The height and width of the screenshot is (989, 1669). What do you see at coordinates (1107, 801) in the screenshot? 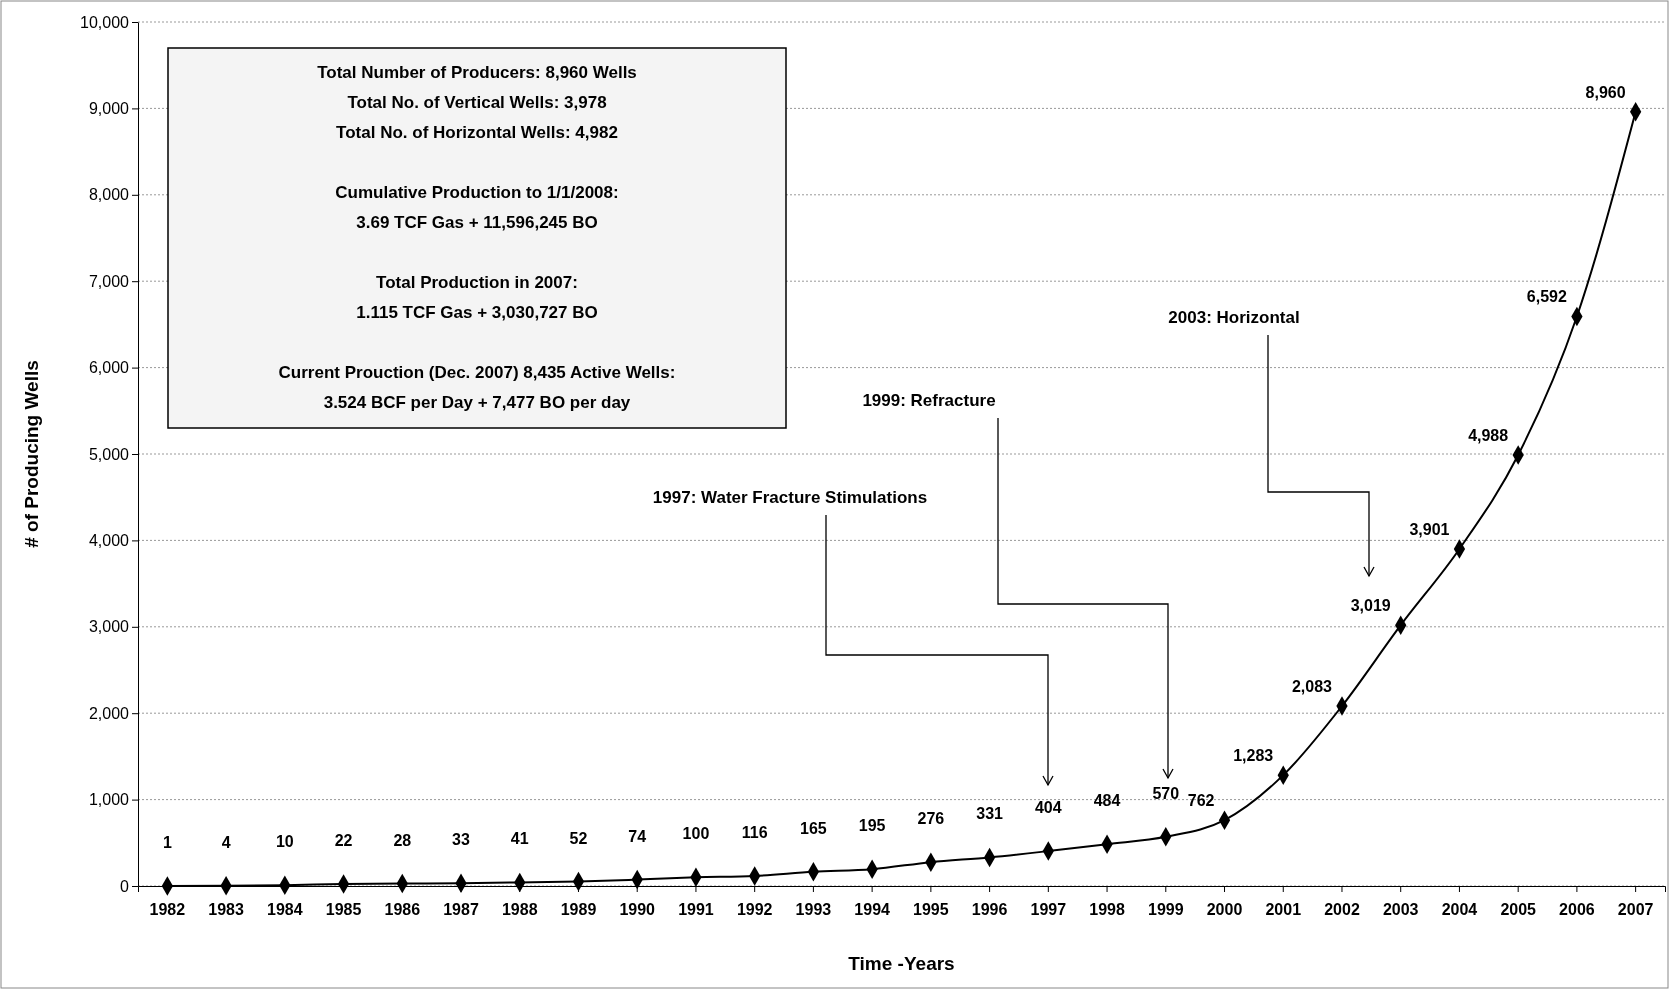
I see `text: 484` at bounding box center [1107, 801].